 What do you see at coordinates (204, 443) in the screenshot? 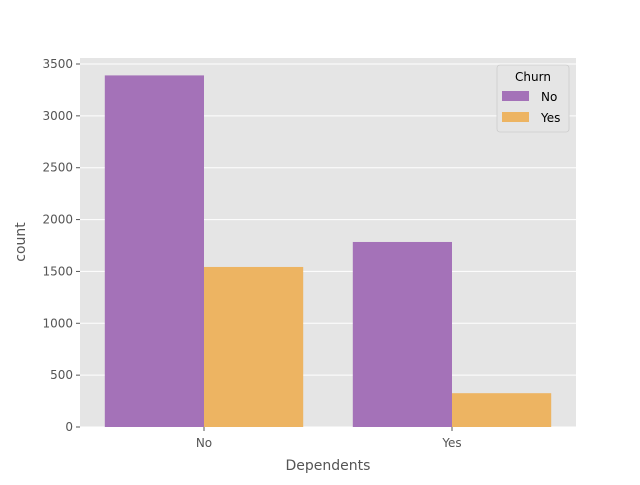
I see `x-tick-label: No` at bounding box center [204, 443].